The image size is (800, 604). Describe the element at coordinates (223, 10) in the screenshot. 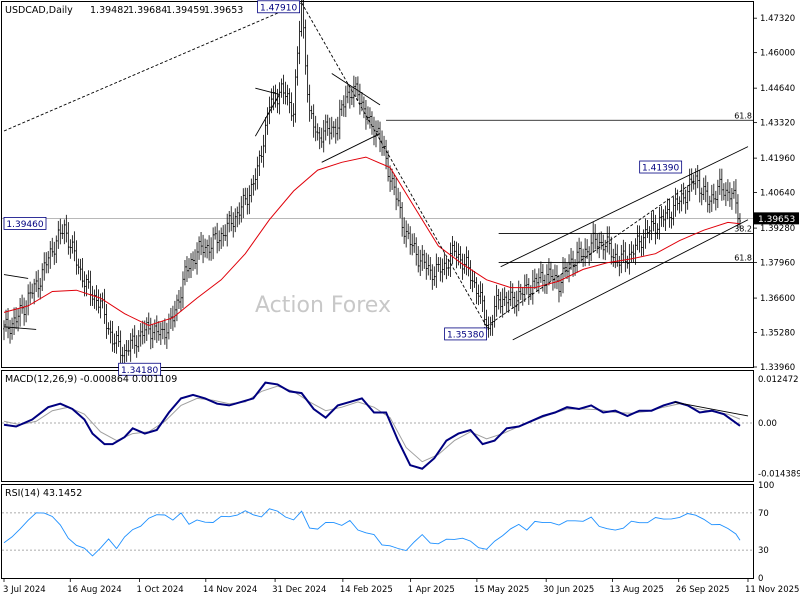

I see `chart-header-close: 1.39653` at that location.